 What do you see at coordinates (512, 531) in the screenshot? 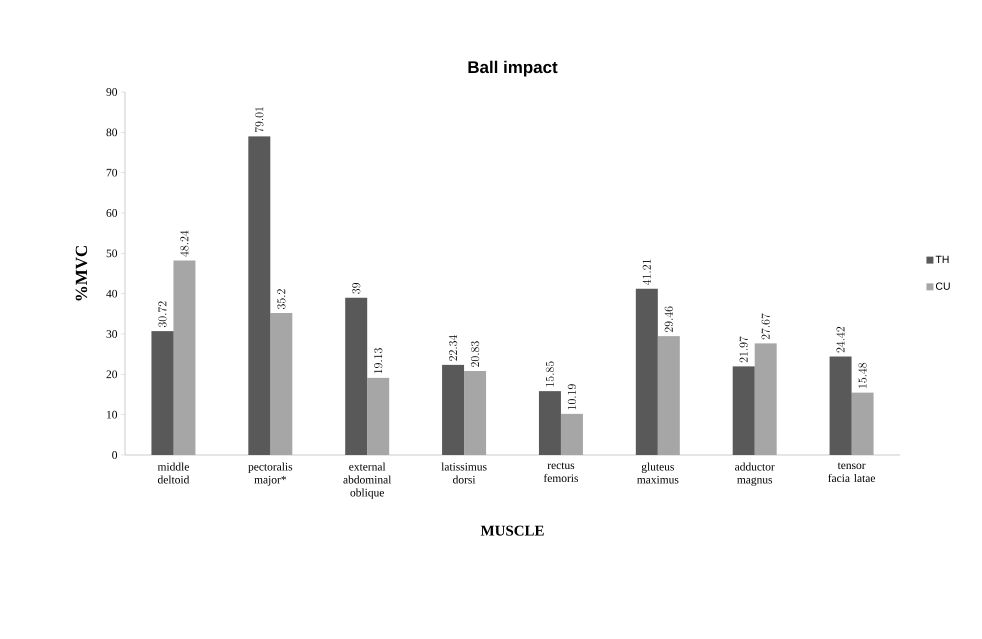
I see `x-axis-title: MUSCLE` at bounding box center [512, 531].